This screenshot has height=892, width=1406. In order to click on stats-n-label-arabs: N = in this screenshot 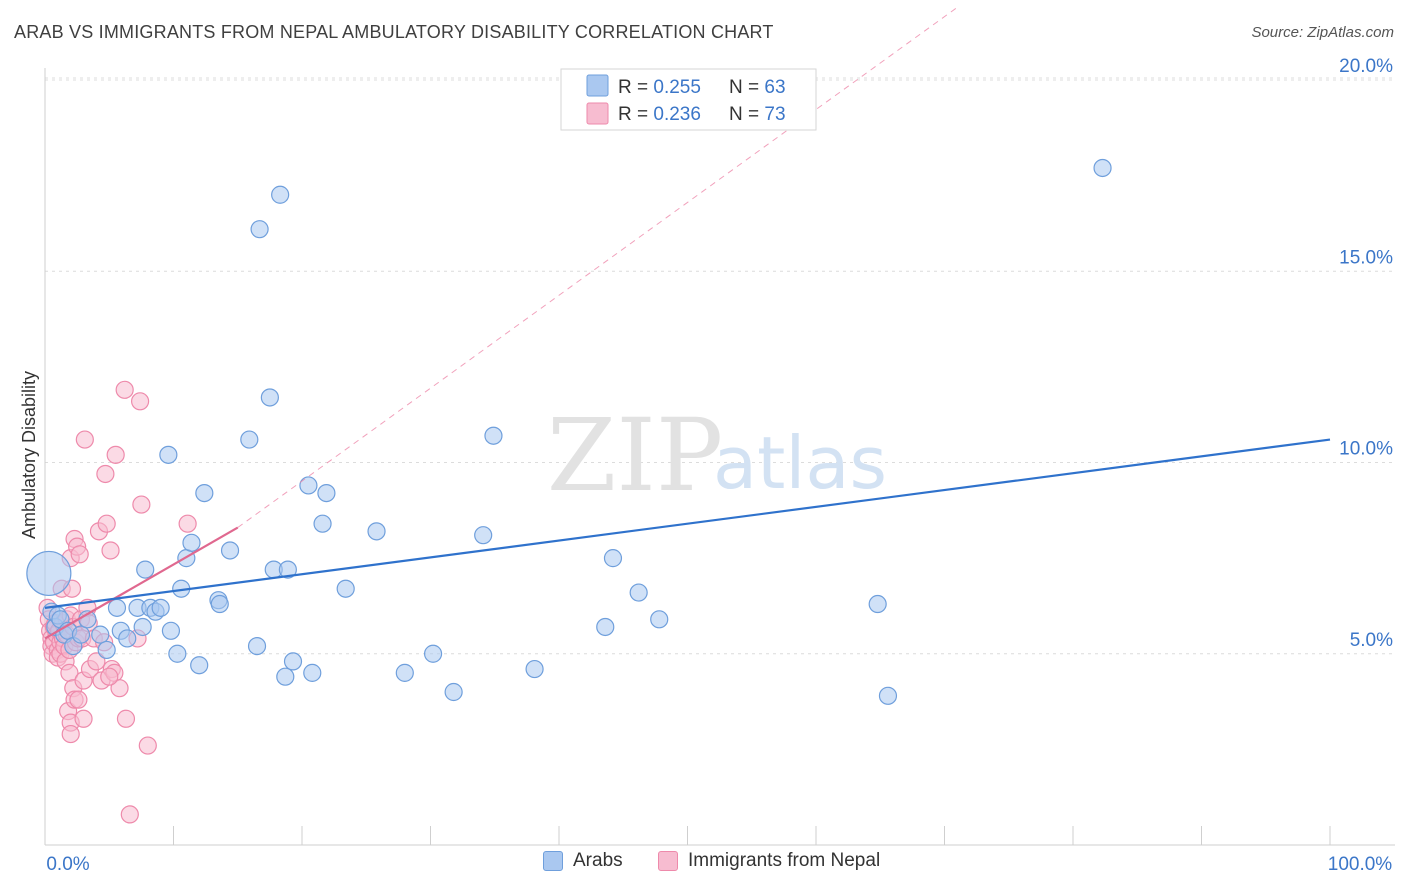, I will do `click(746, 87)`.